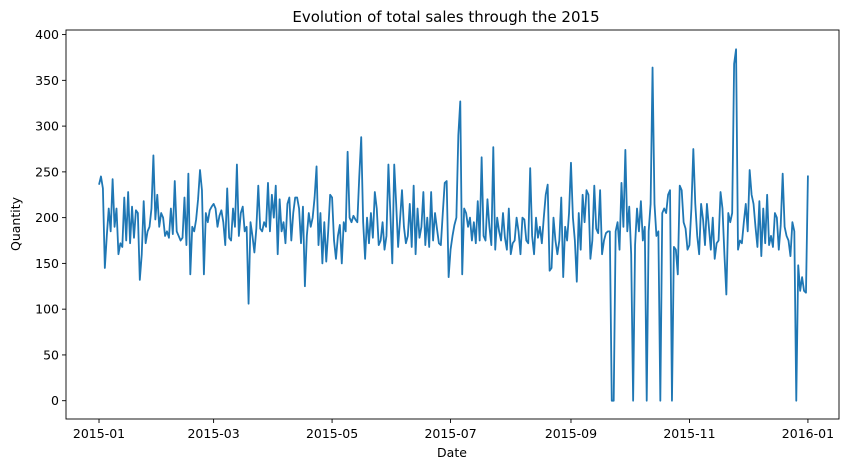 The width and height of the screenshot is (850, 470). Describe the element at coordinates (55, 400) in the screenshot. I see `y-tick-label: 0` at that location.